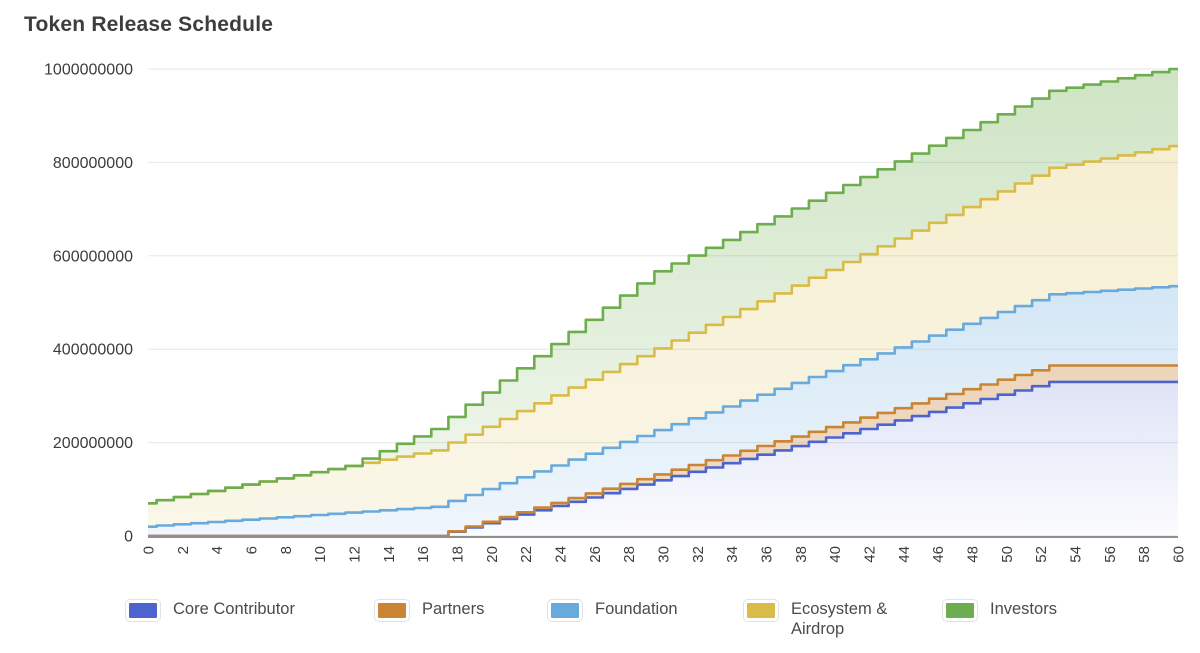 This screenshot has width=1200, height=653. What do you see at coordinates (93, 256) in the screenshot?
I see `y-tick-label: 600000000` at bounding box center [93, 256].